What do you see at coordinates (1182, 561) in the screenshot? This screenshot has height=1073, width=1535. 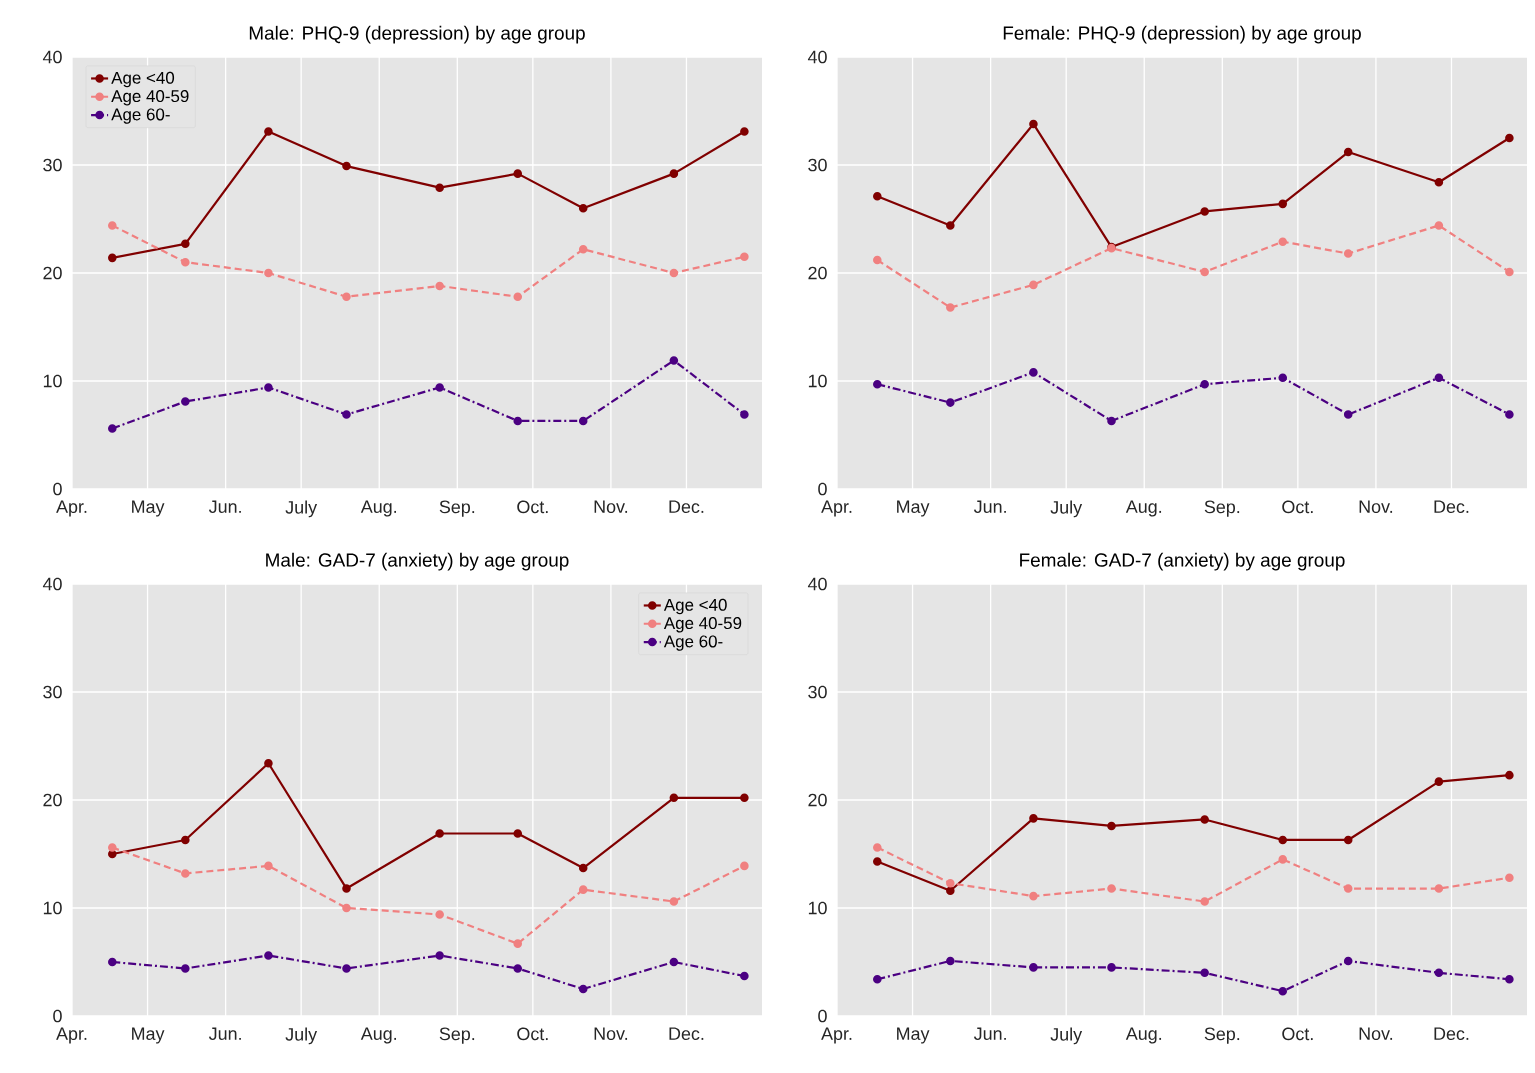 I see `chart-title: Female: GAD-7 (anxiety) by age group` at bounding box center [1182, 561].